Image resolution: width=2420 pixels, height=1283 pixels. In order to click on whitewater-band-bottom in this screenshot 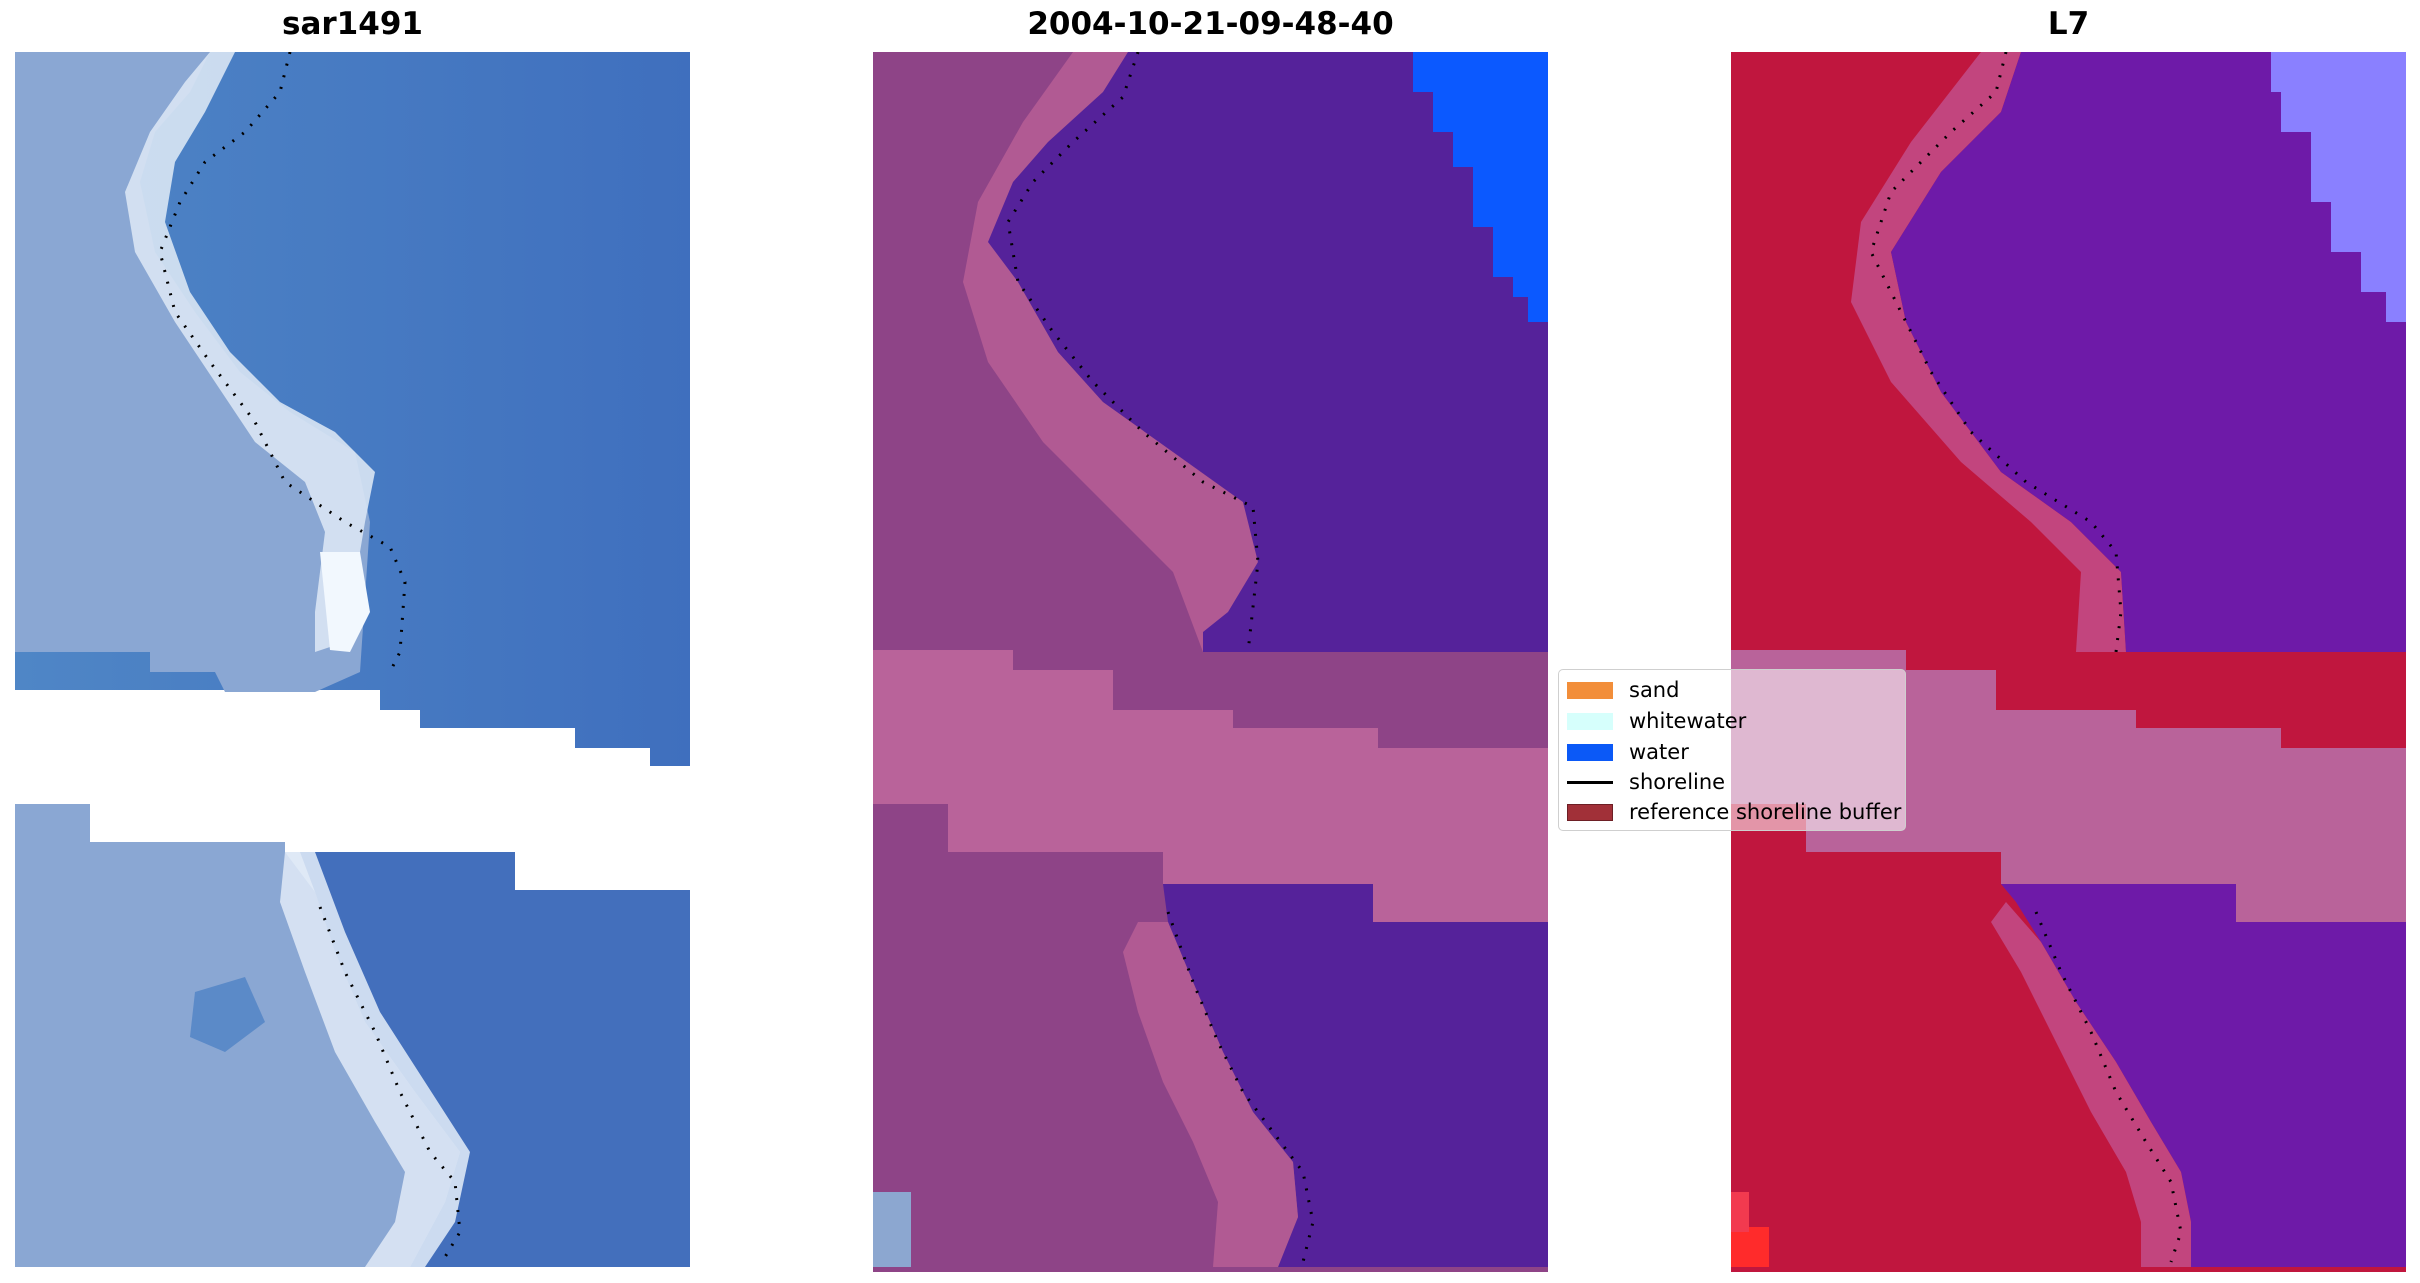, I will do `click(375, 1059)`.